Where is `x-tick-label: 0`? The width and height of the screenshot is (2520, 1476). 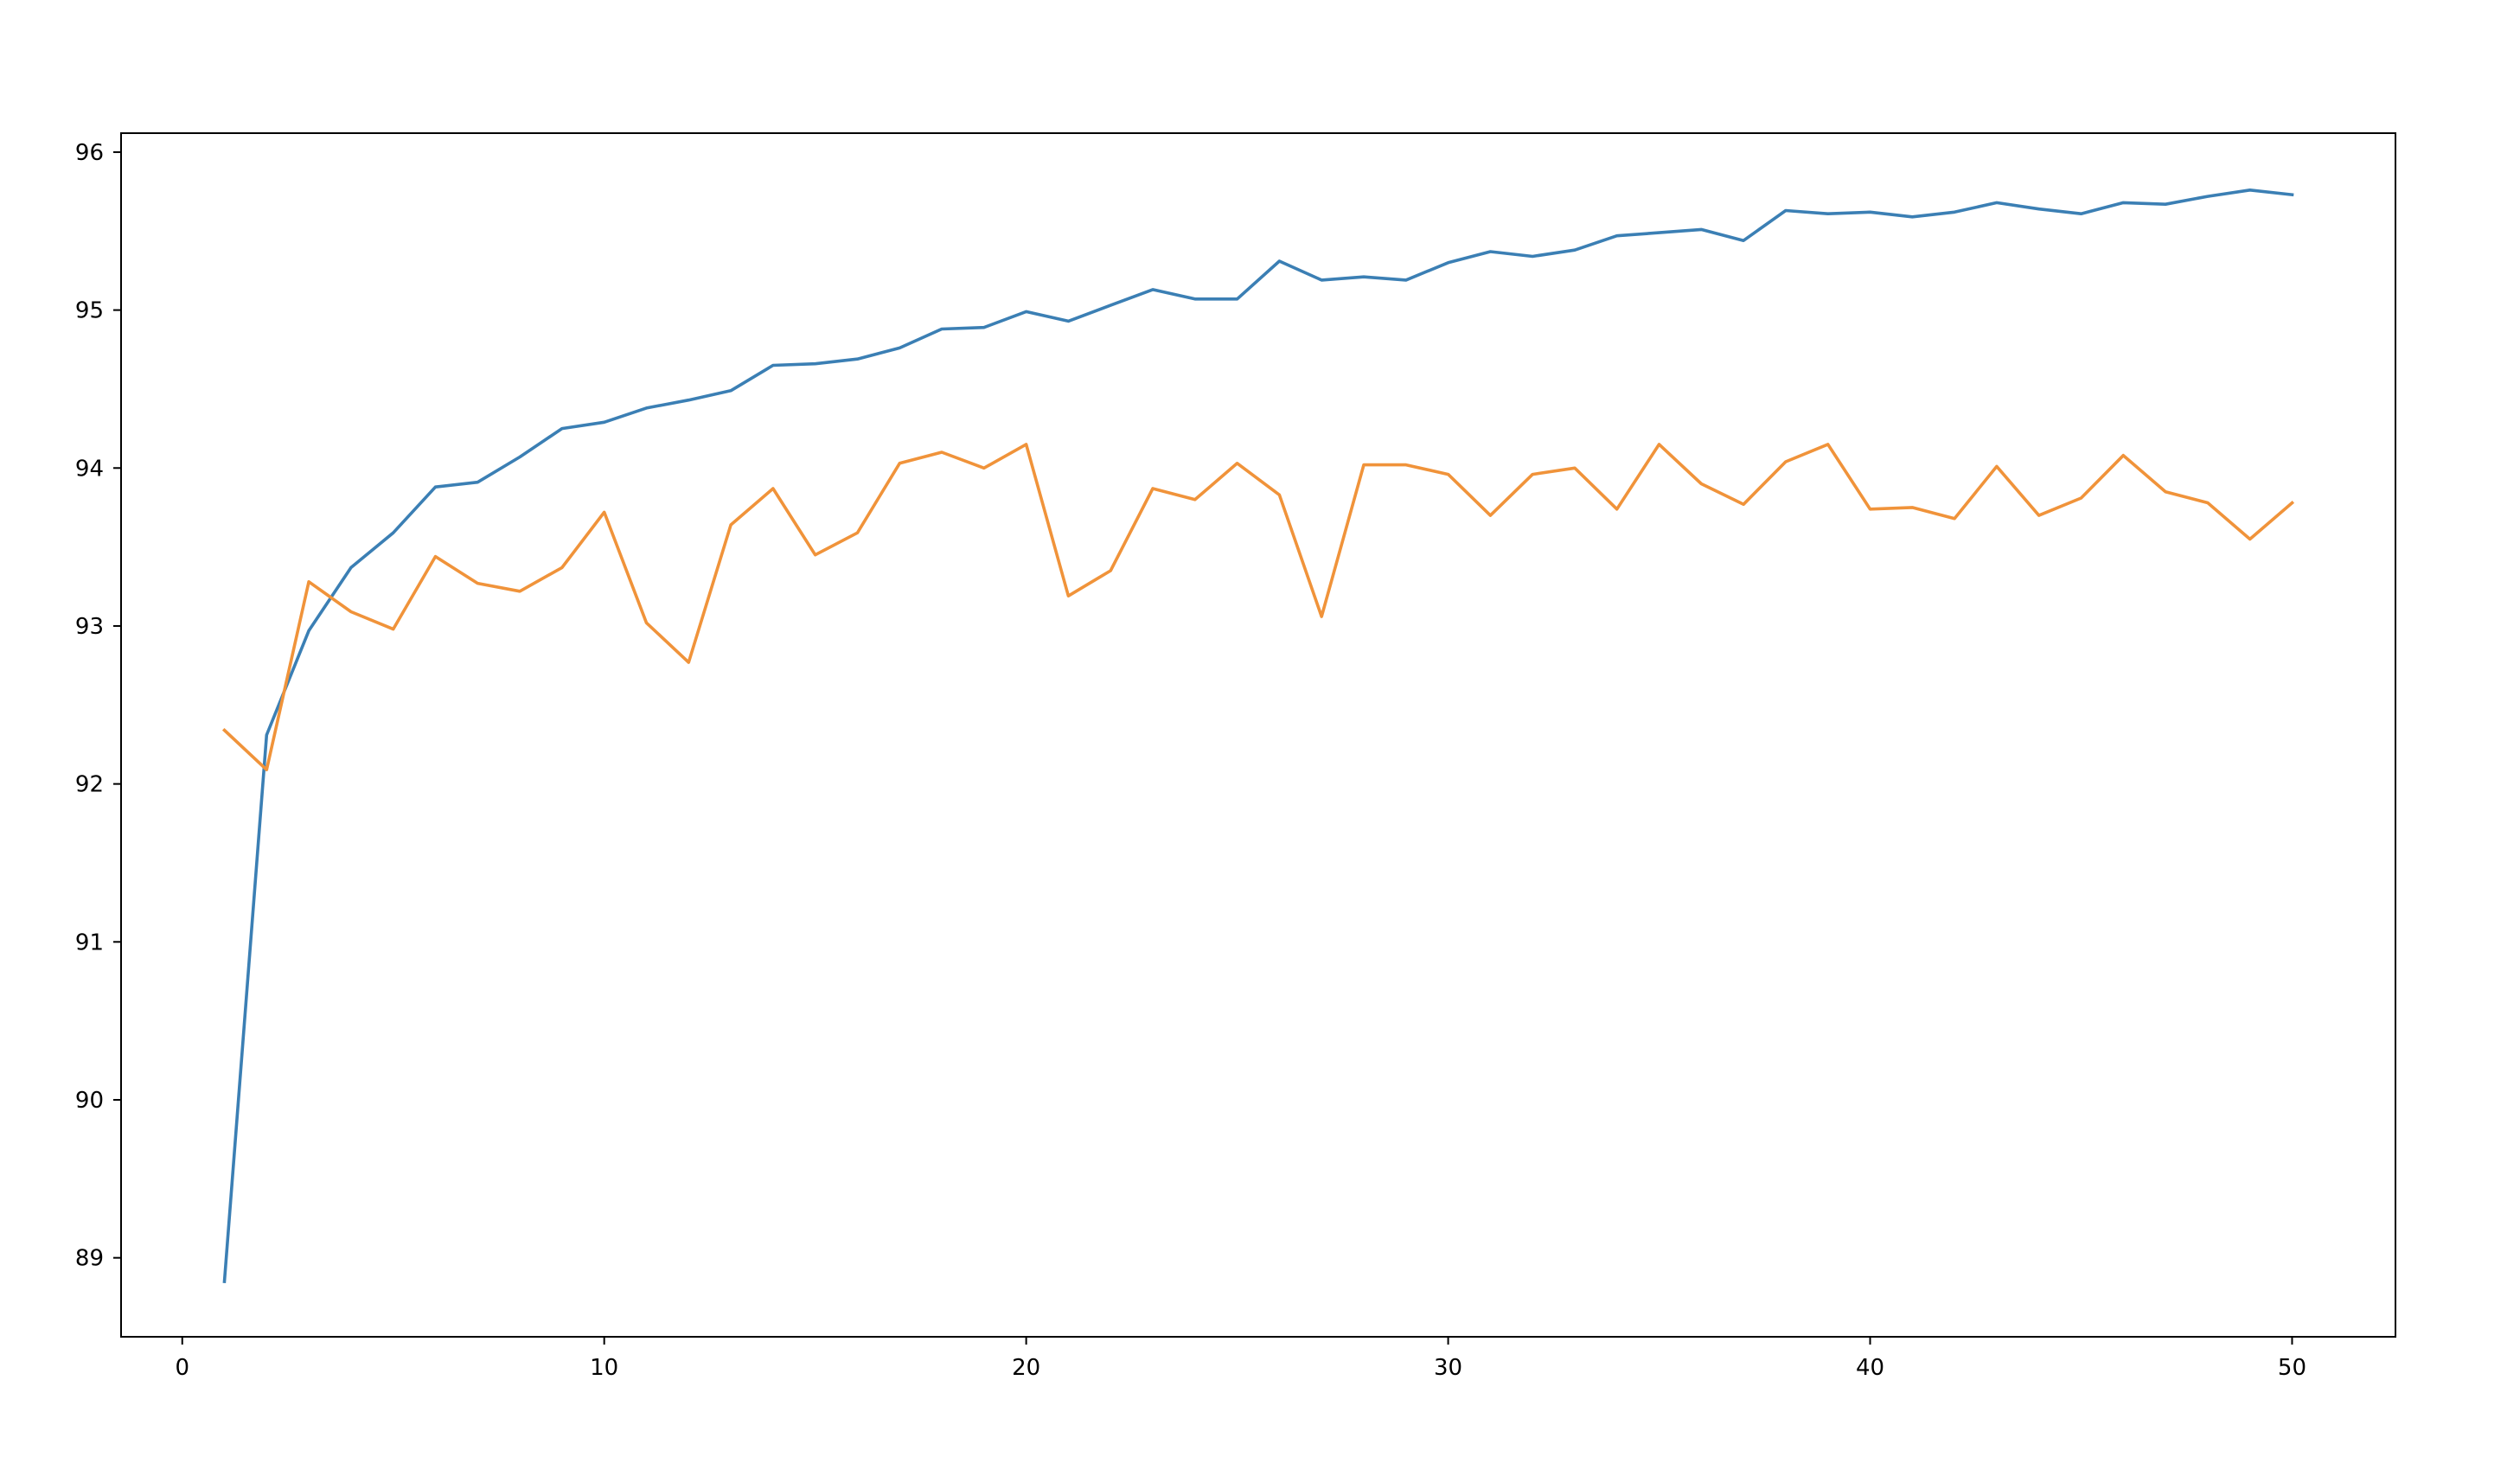 x-tick-label: 0 is located at coordinates (182, 1368).